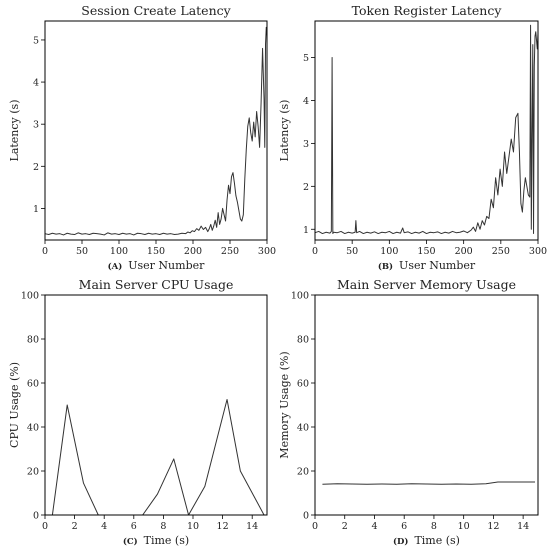 Image resolution: width=550 pixels, height=549 pixels. What do you see at coordinates (284, 404) in the screenshot?
I see `y-axis-label: Memory Usage (%)` at bounding box center [284, 404].